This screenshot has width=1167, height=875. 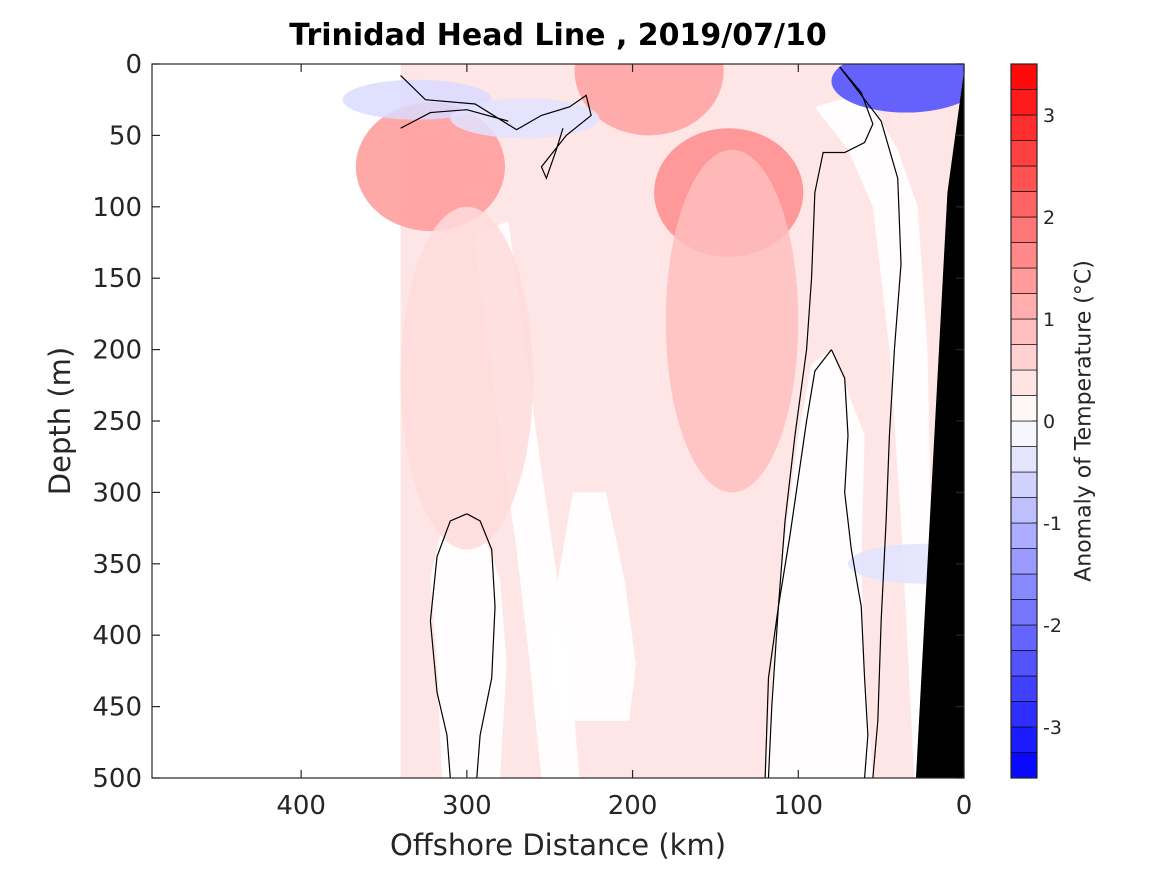 I want to click on x-tick-label: 100, so click(x=798, y=806).